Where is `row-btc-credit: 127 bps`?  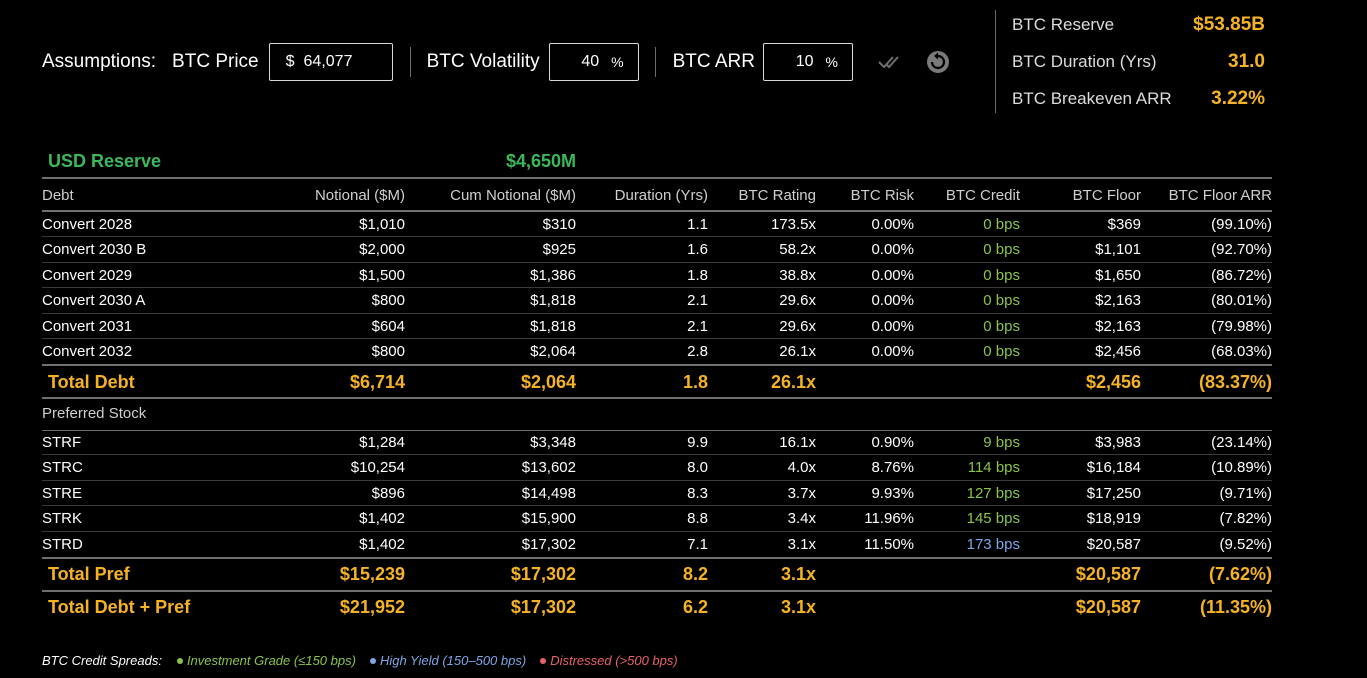
row-btc-credit: 127 bps is located at coordinates (993, 493).